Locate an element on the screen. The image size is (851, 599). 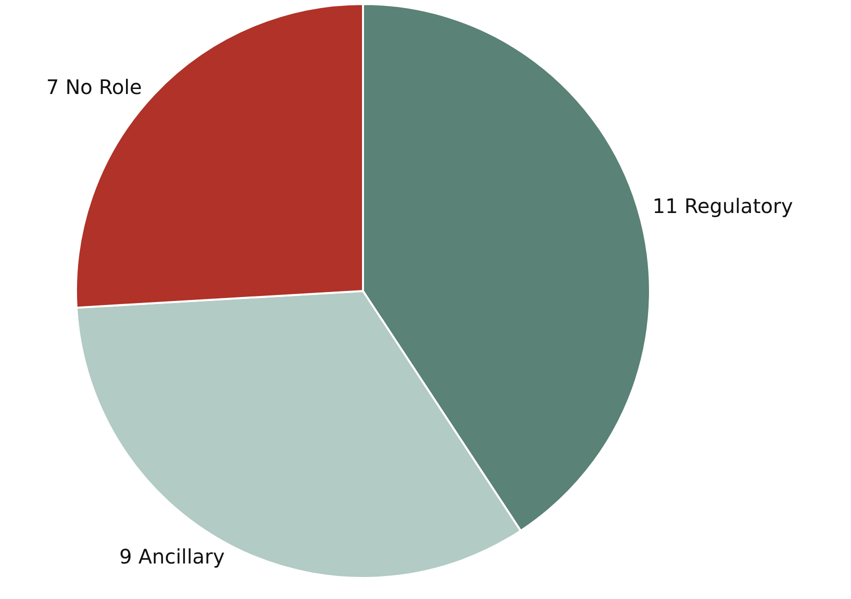
slice-label: 11 Regulatory is located at coordinates (723, 206).